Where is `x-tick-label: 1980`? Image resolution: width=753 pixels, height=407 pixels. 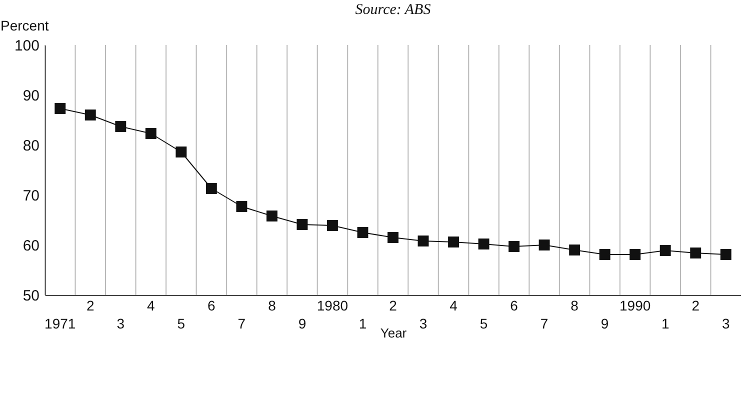 x-tick-label: 1980 is located at coordinates (332, 306).